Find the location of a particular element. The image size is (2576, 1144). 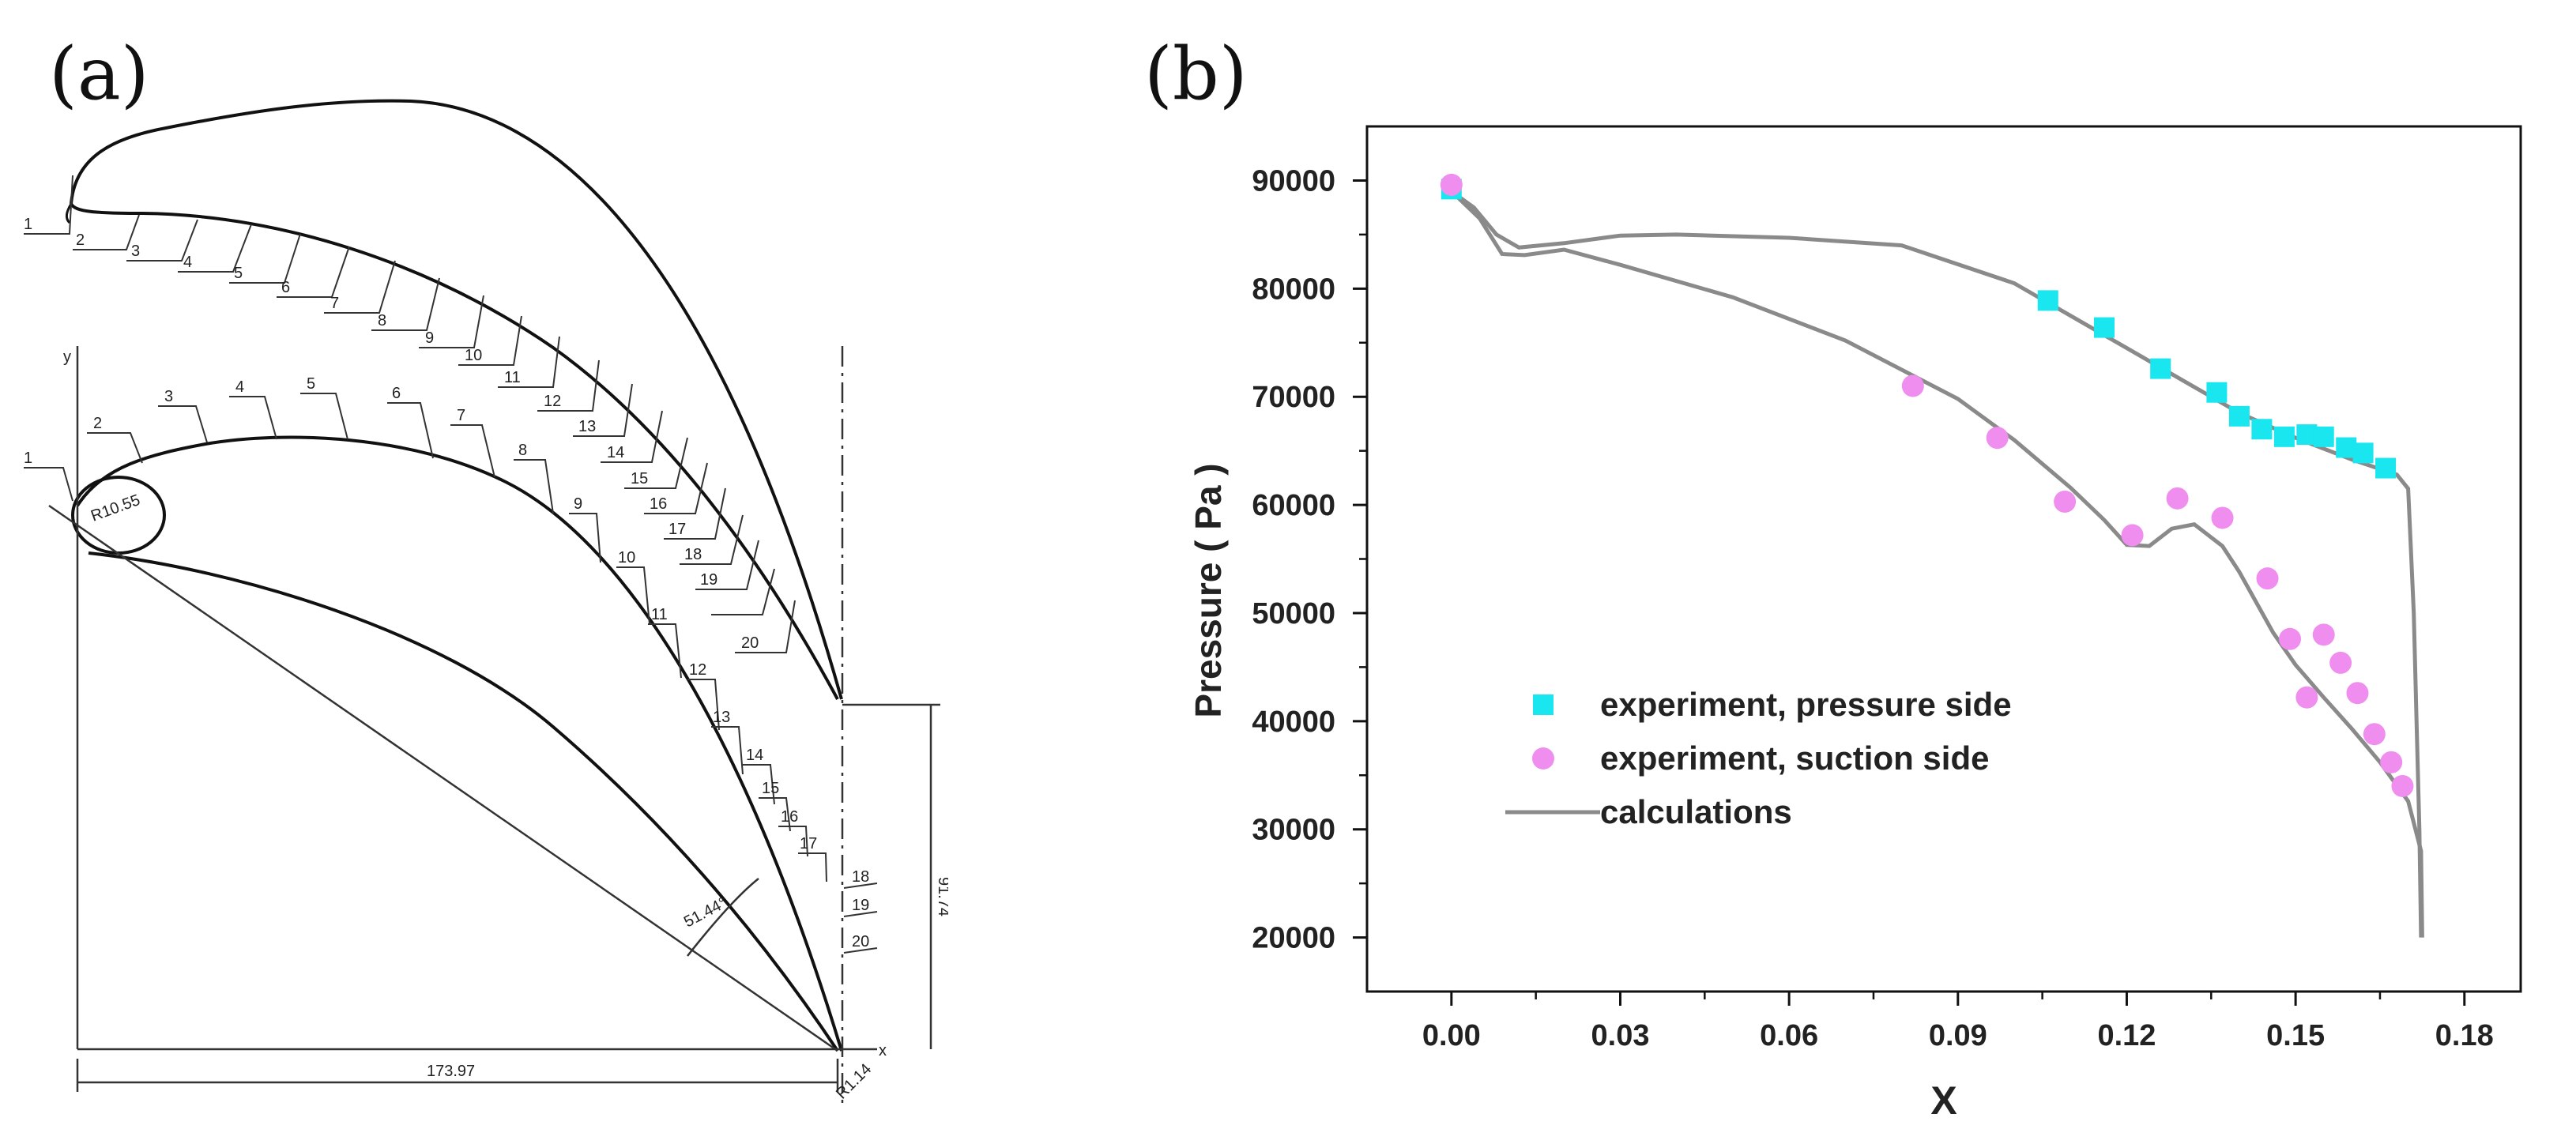

lower-tap-14: 14 is located at coordinates (754, 756).